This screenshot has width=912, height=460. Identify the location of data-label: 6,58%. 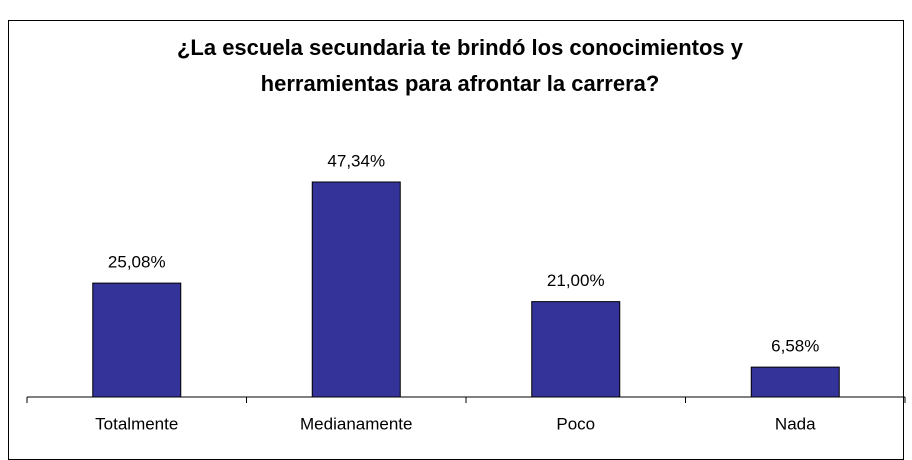
(795, 346).